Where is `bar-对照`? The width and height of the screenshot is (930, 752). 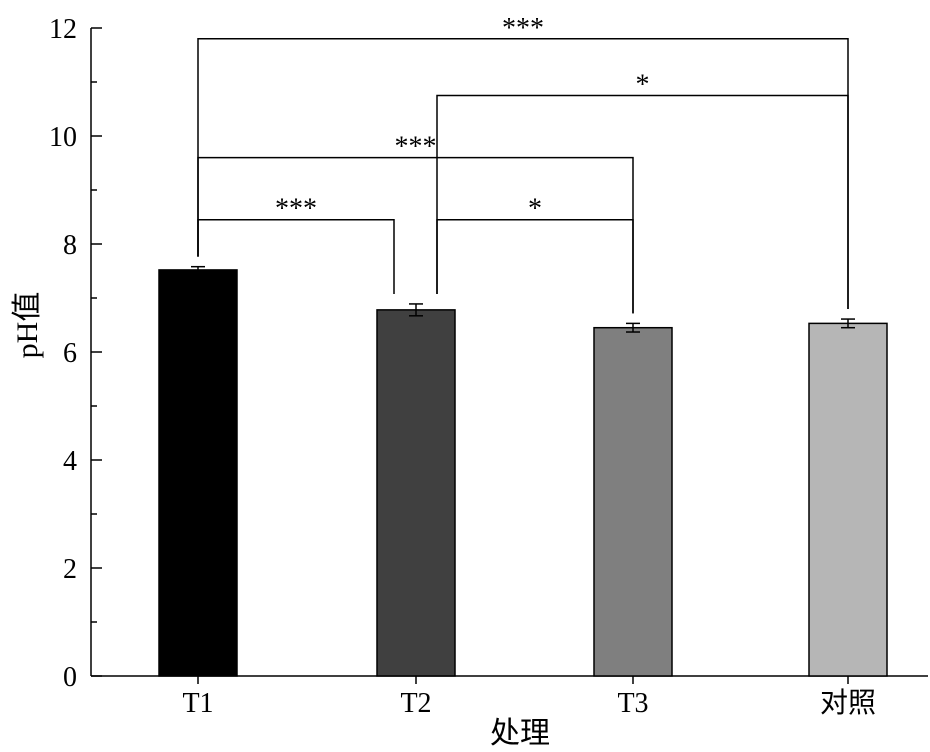 bar-对照 is located at coordinates (848, 499).